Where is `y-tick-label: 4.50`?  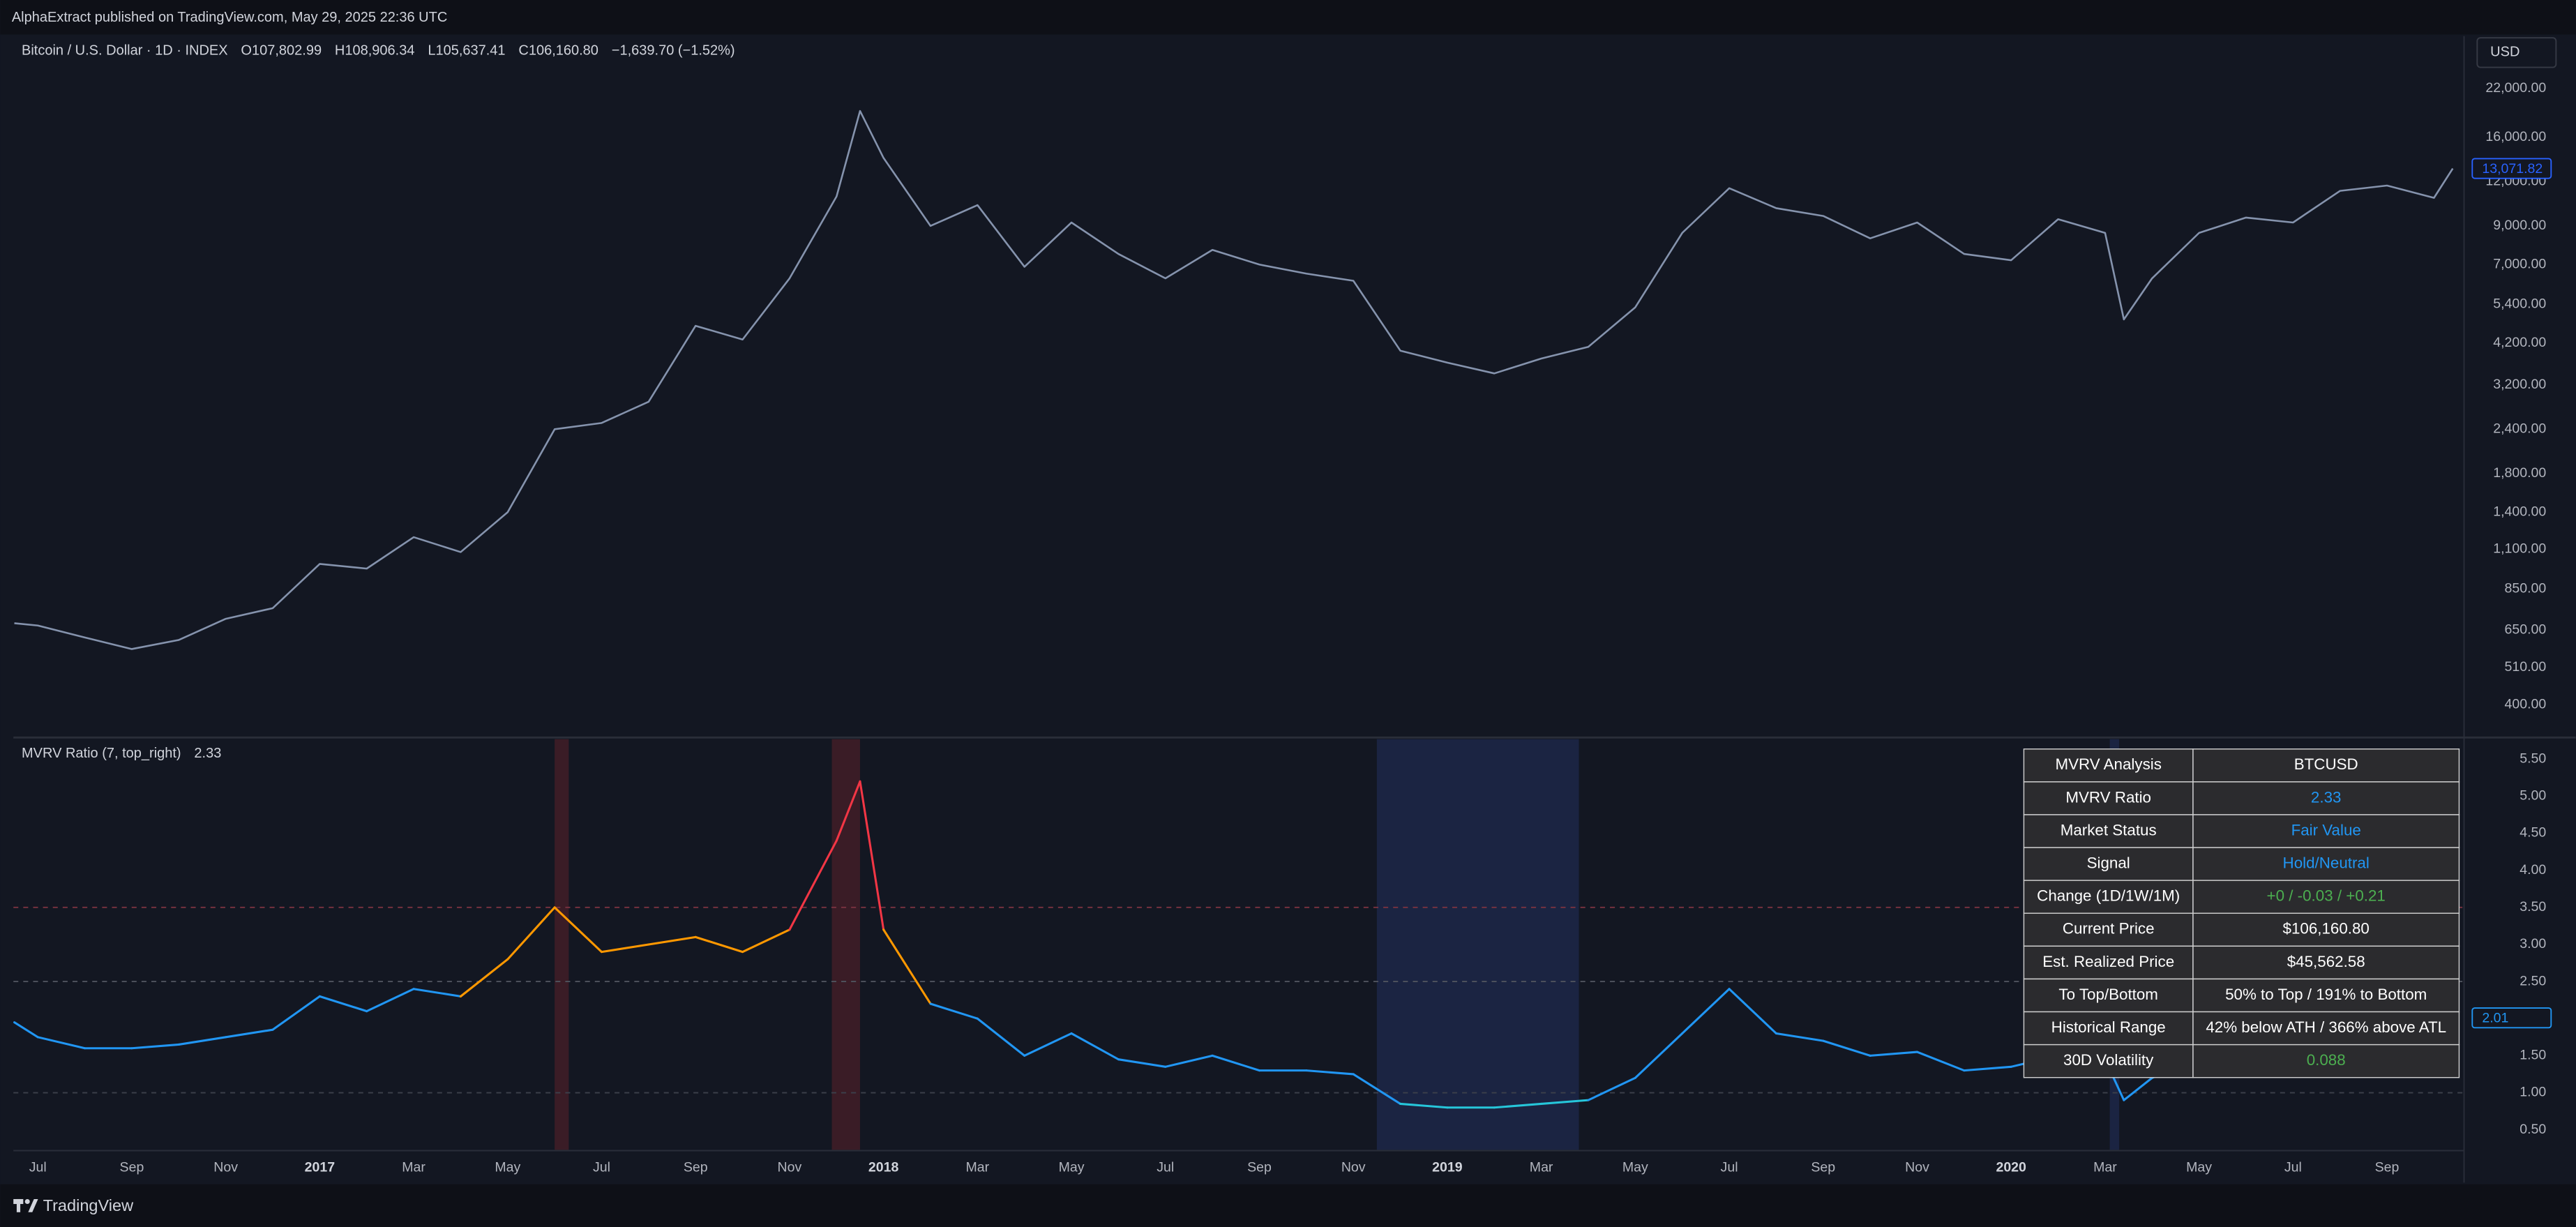 y-tick-label: 4.50 is located at coordinates (2532, 833).